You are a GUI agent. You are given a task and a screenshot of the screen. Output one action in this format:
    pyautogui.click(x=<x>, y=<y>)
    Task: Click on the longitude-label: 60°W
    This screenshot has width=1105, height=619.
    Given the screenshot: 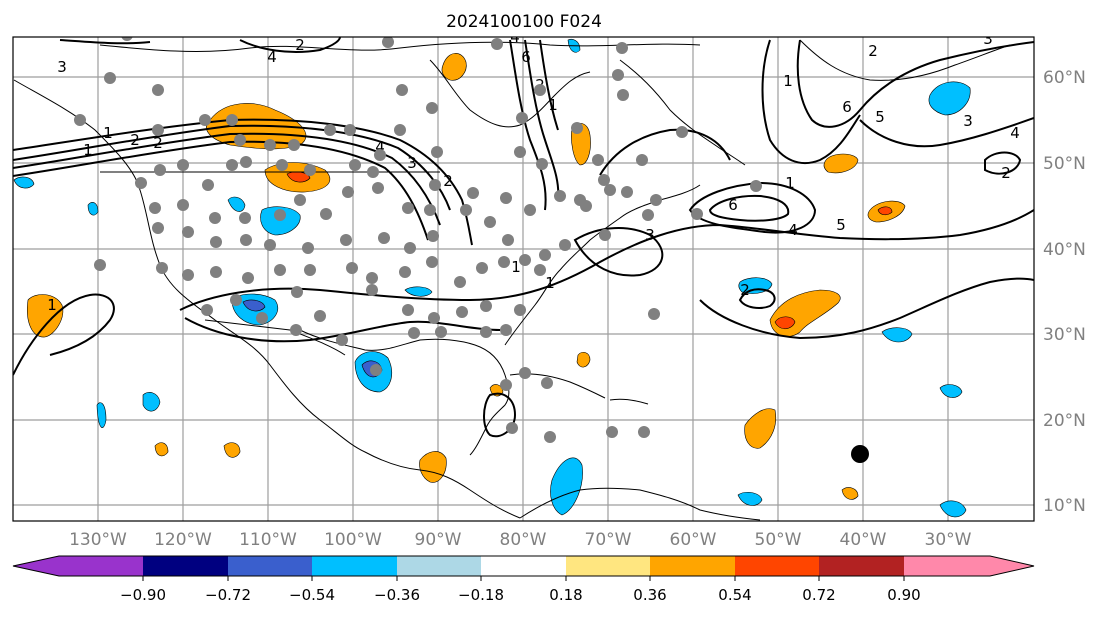 What is the action you would take?
    pyautogui.click(x=693, y=540)
    